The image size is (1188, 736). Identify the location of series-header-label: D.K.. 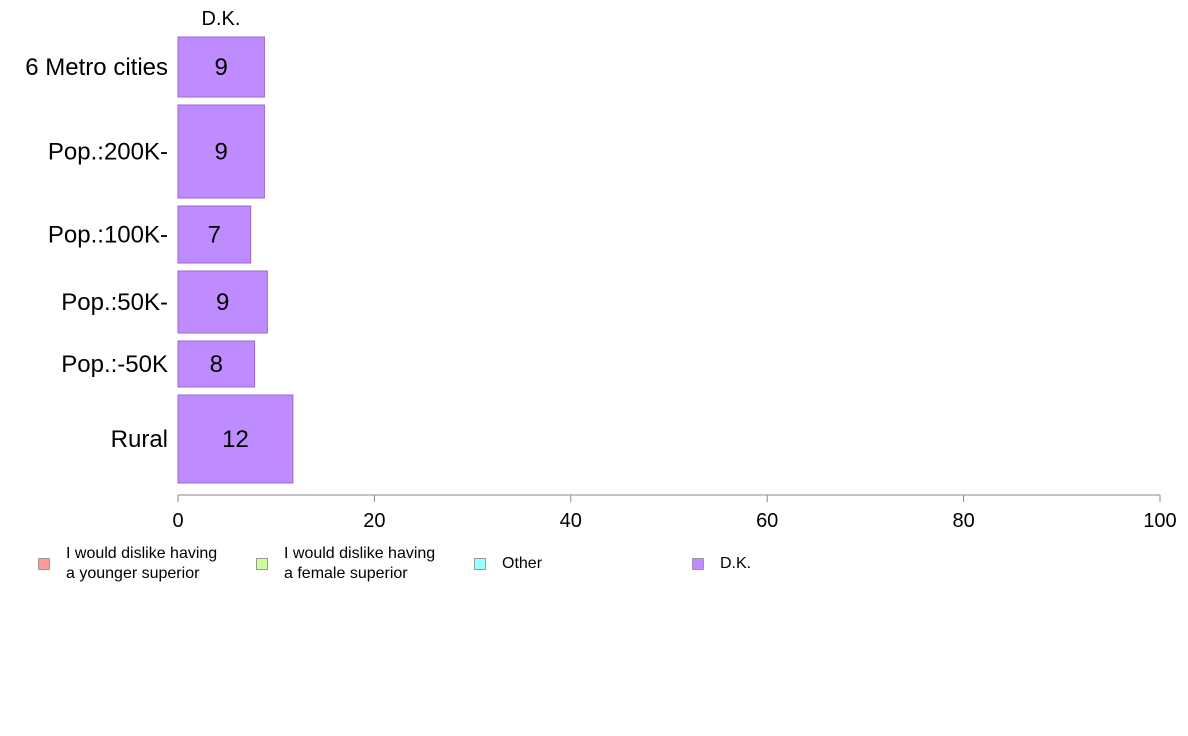
(221, 19).